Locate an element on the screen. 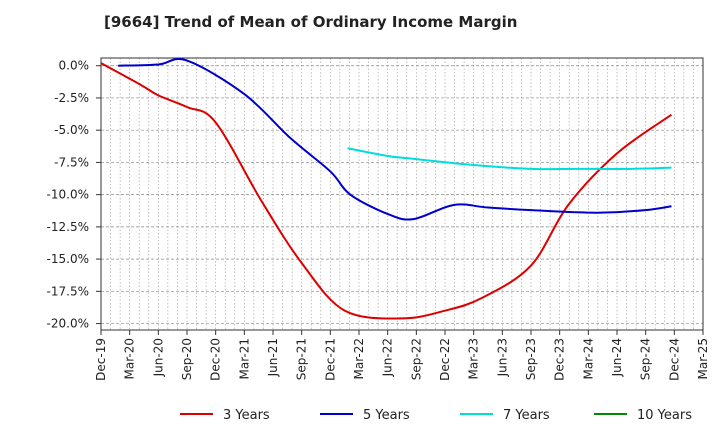 This screenshot has width=720, height=440. x-tick-label: Jun-20 is located at coordinates (158, 357).